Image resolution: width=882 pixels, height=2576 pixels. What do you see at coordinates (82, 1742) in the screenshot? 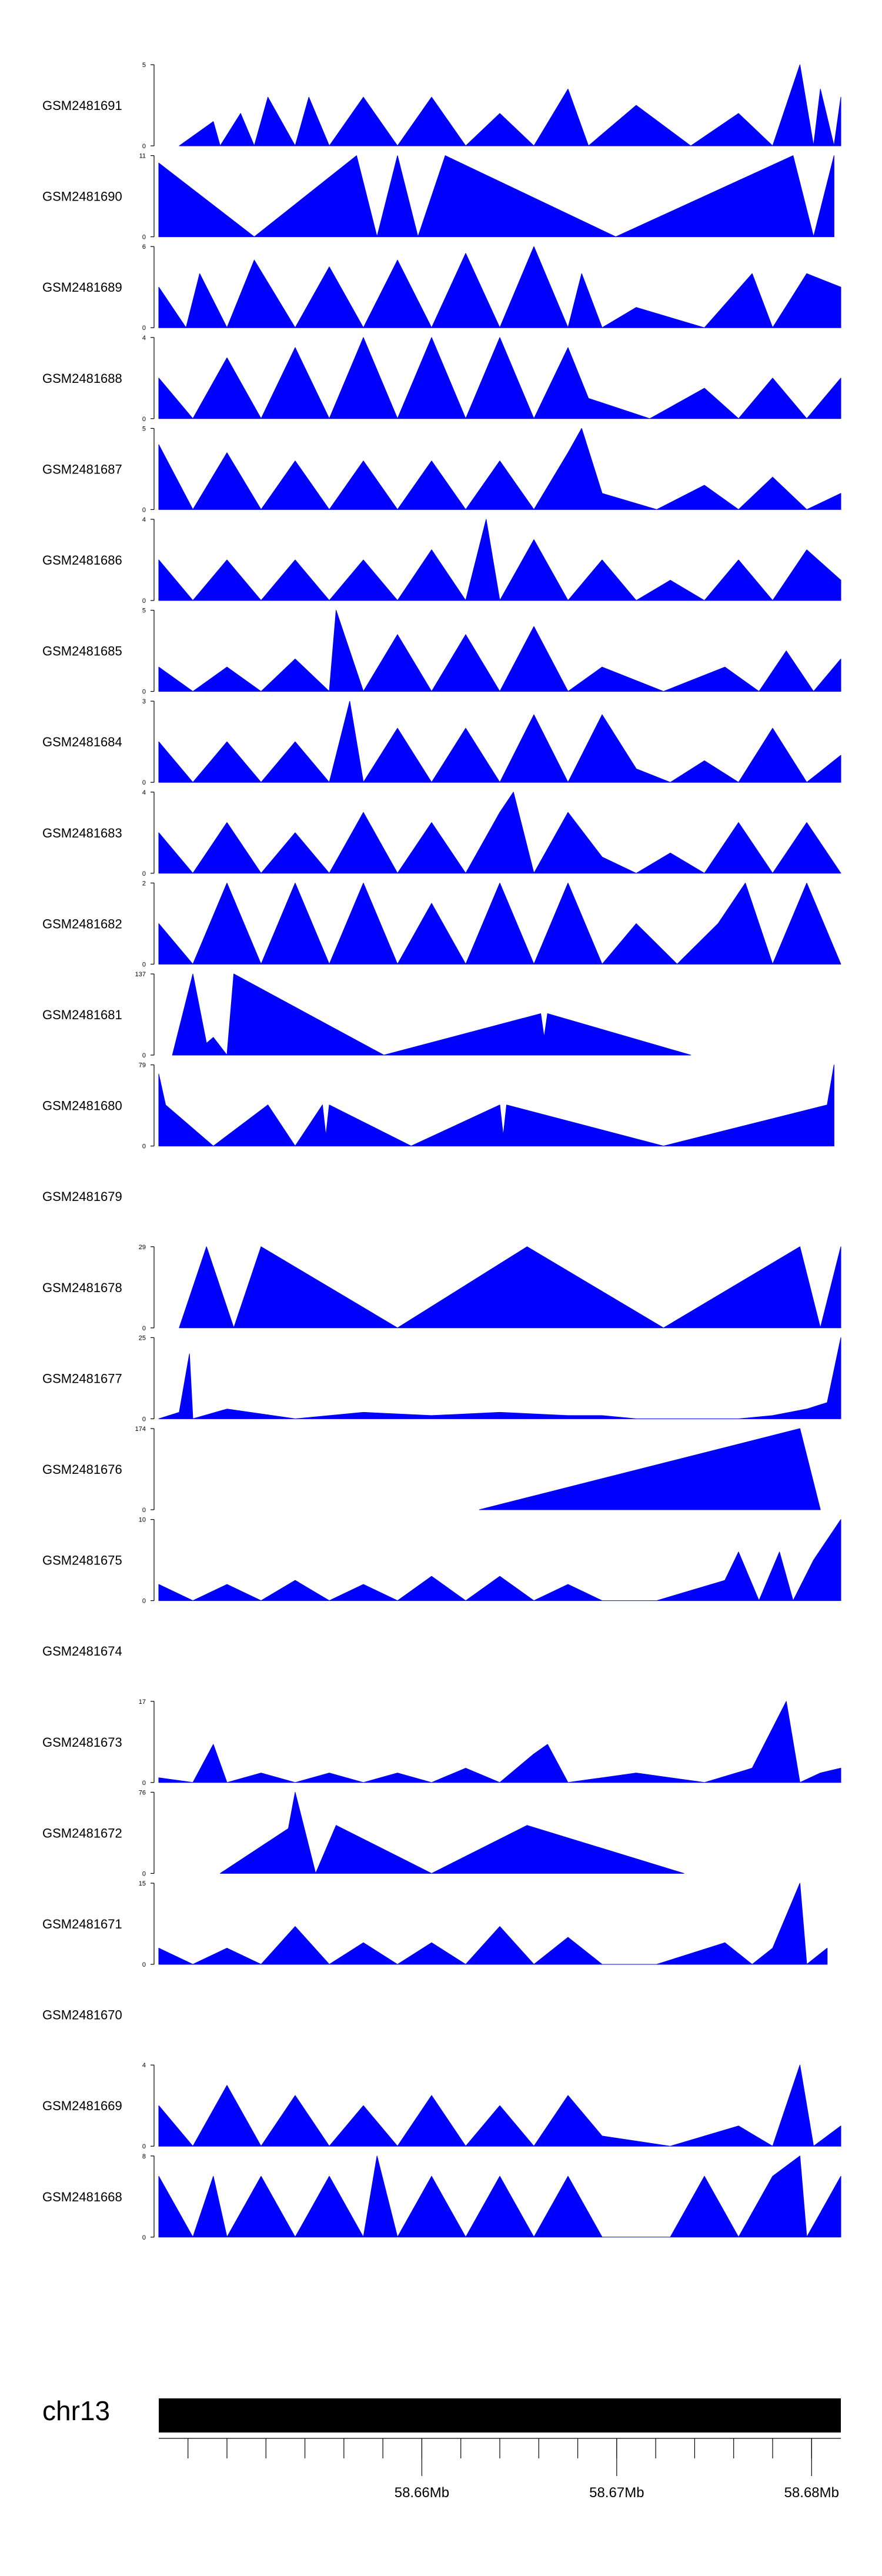
I see `track-label: GSM2481673` at bounding box center [82, 1742].